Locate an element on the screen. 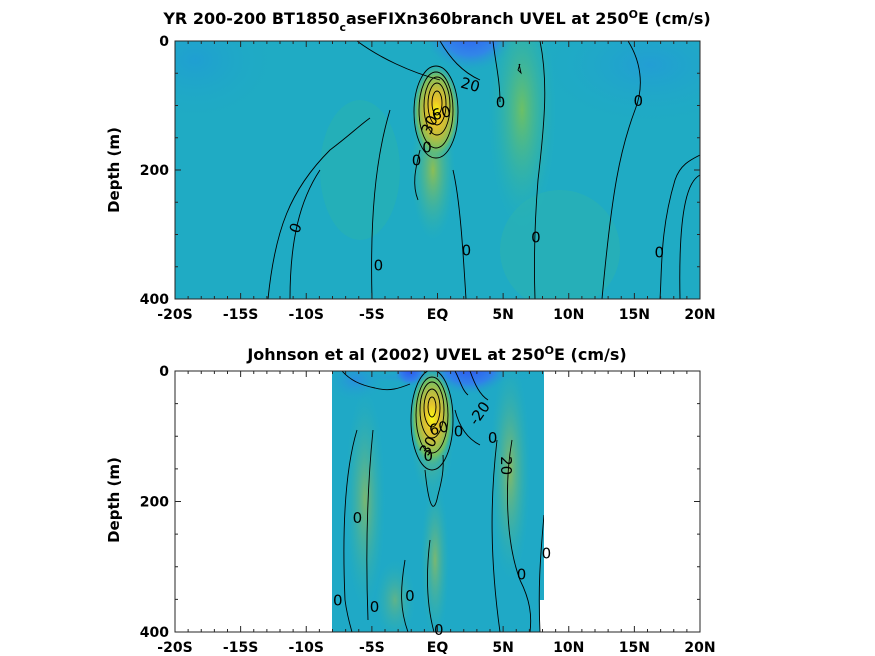 This screenshot has height=656, width=875. x-tick-label-bottom: 10N is located at coordinates (568, 648).